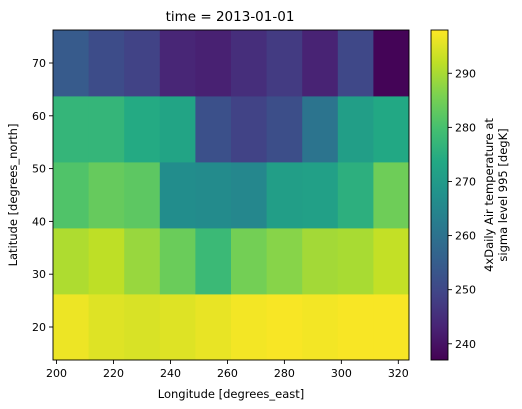 The height and width of the screenshot is (409, 522). Describe the element at coordinates (465, 73) in the screenshot. I see `colorbar-tick-label: 290` at that location.